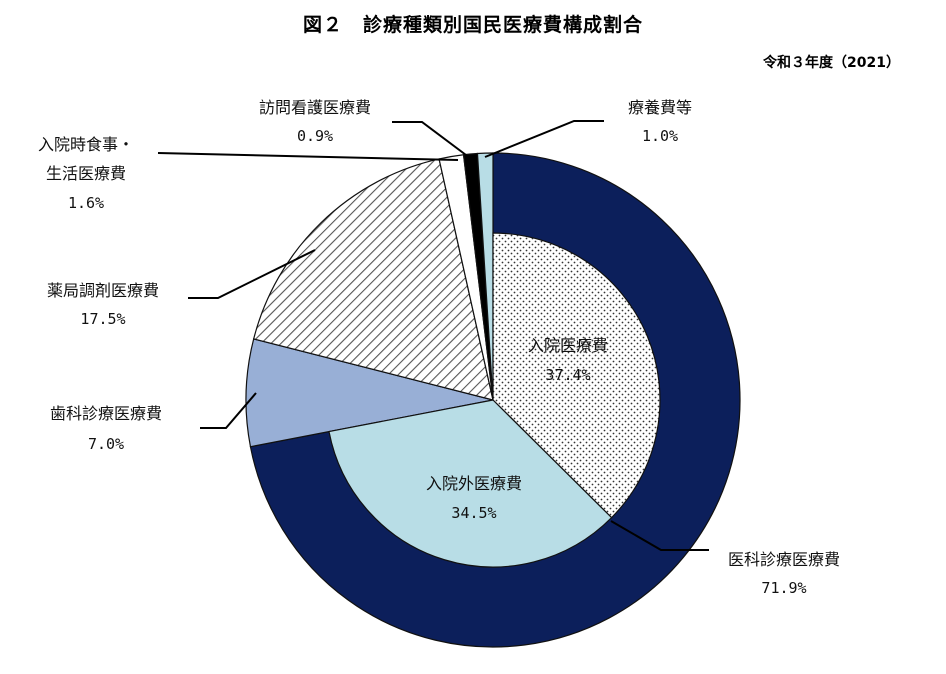  What do you see at coordinates (472, 25) in the screenshot?
I see `chart-title: 図２ 診療種類別国民医療費構成割合` at bounding box center [472, 25].